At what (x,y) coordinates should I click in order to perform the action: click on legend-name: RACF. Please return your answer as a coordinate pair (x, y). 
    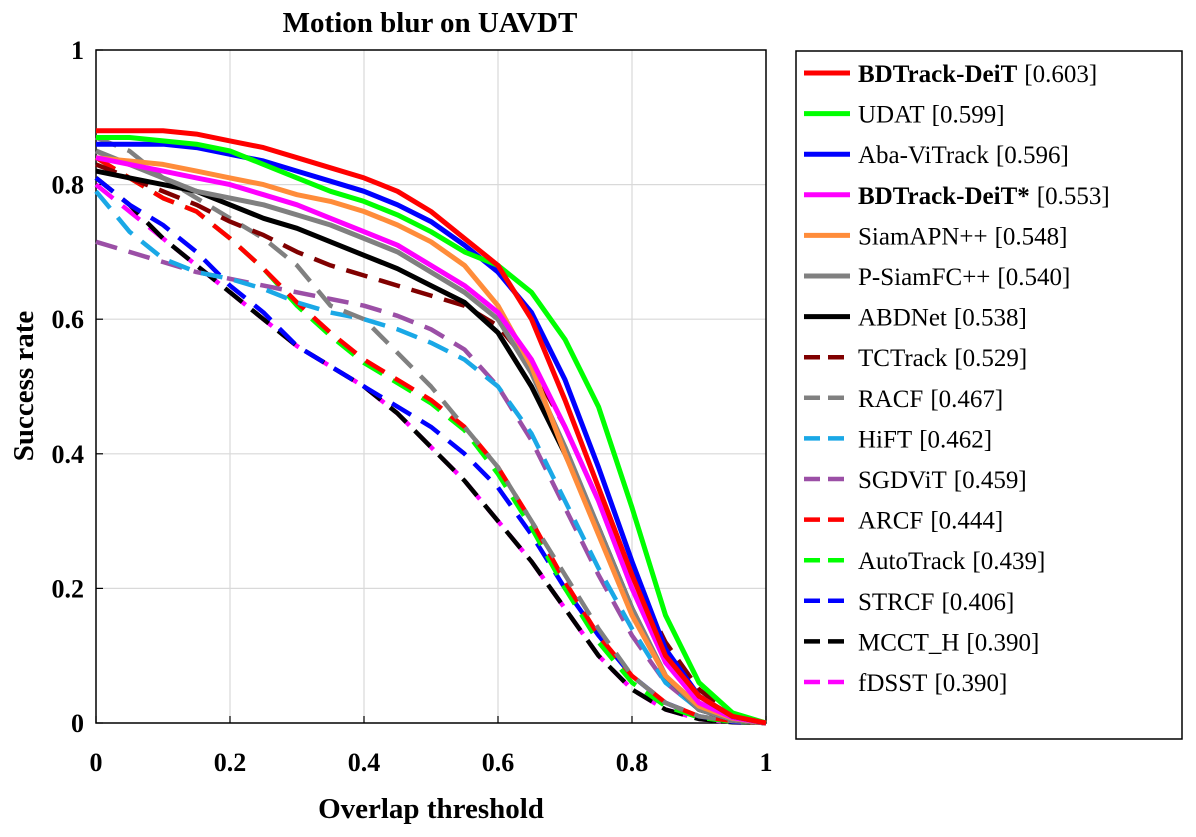
    Looking at the image, I should click on (890, 399).